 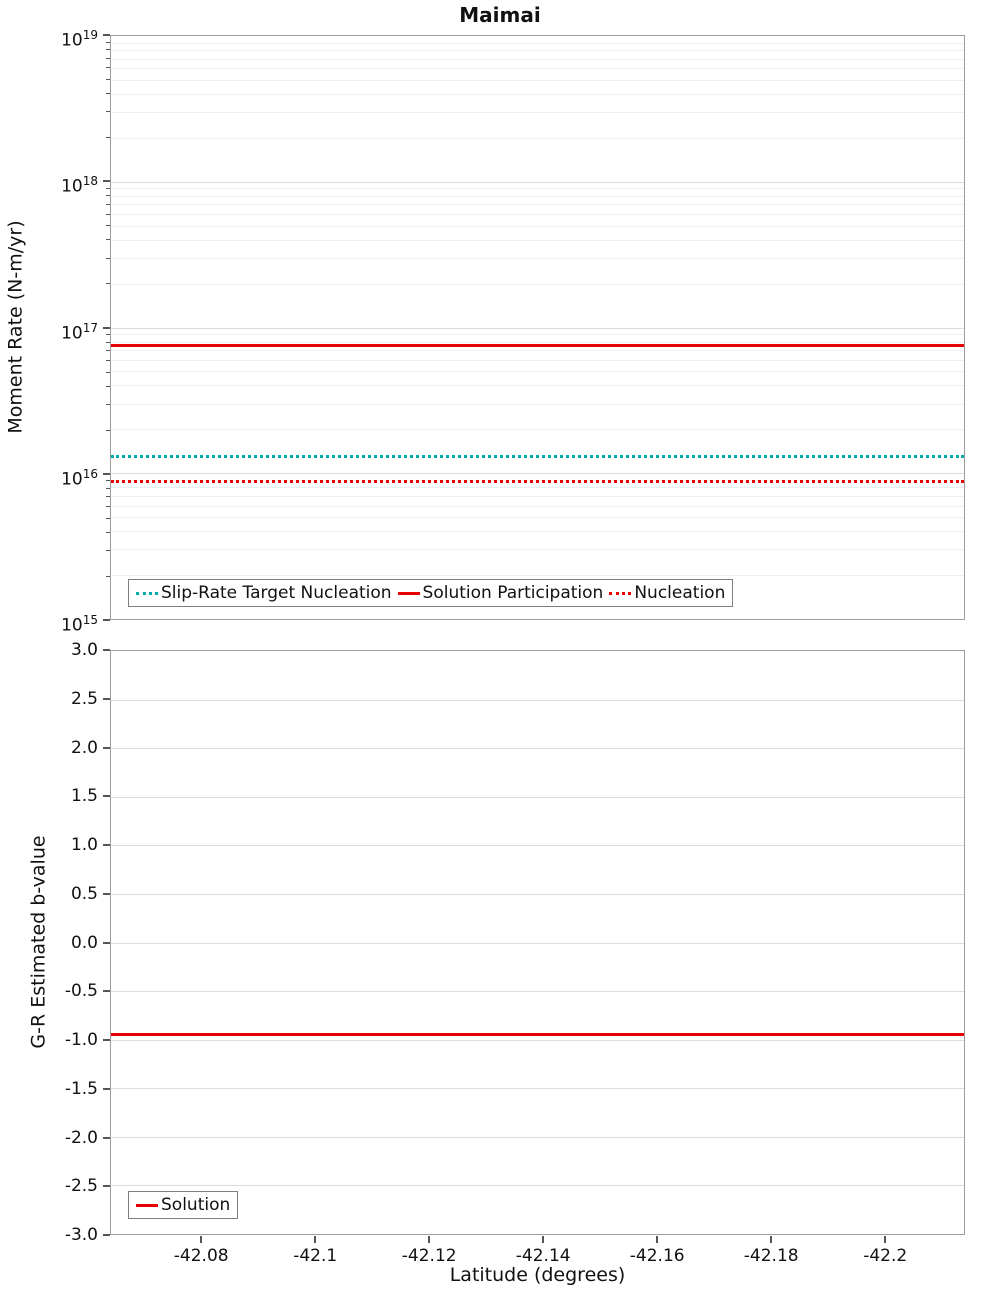 I want to click on bvalue-y-tick-label: 0.0, so click(x=84, y=942).